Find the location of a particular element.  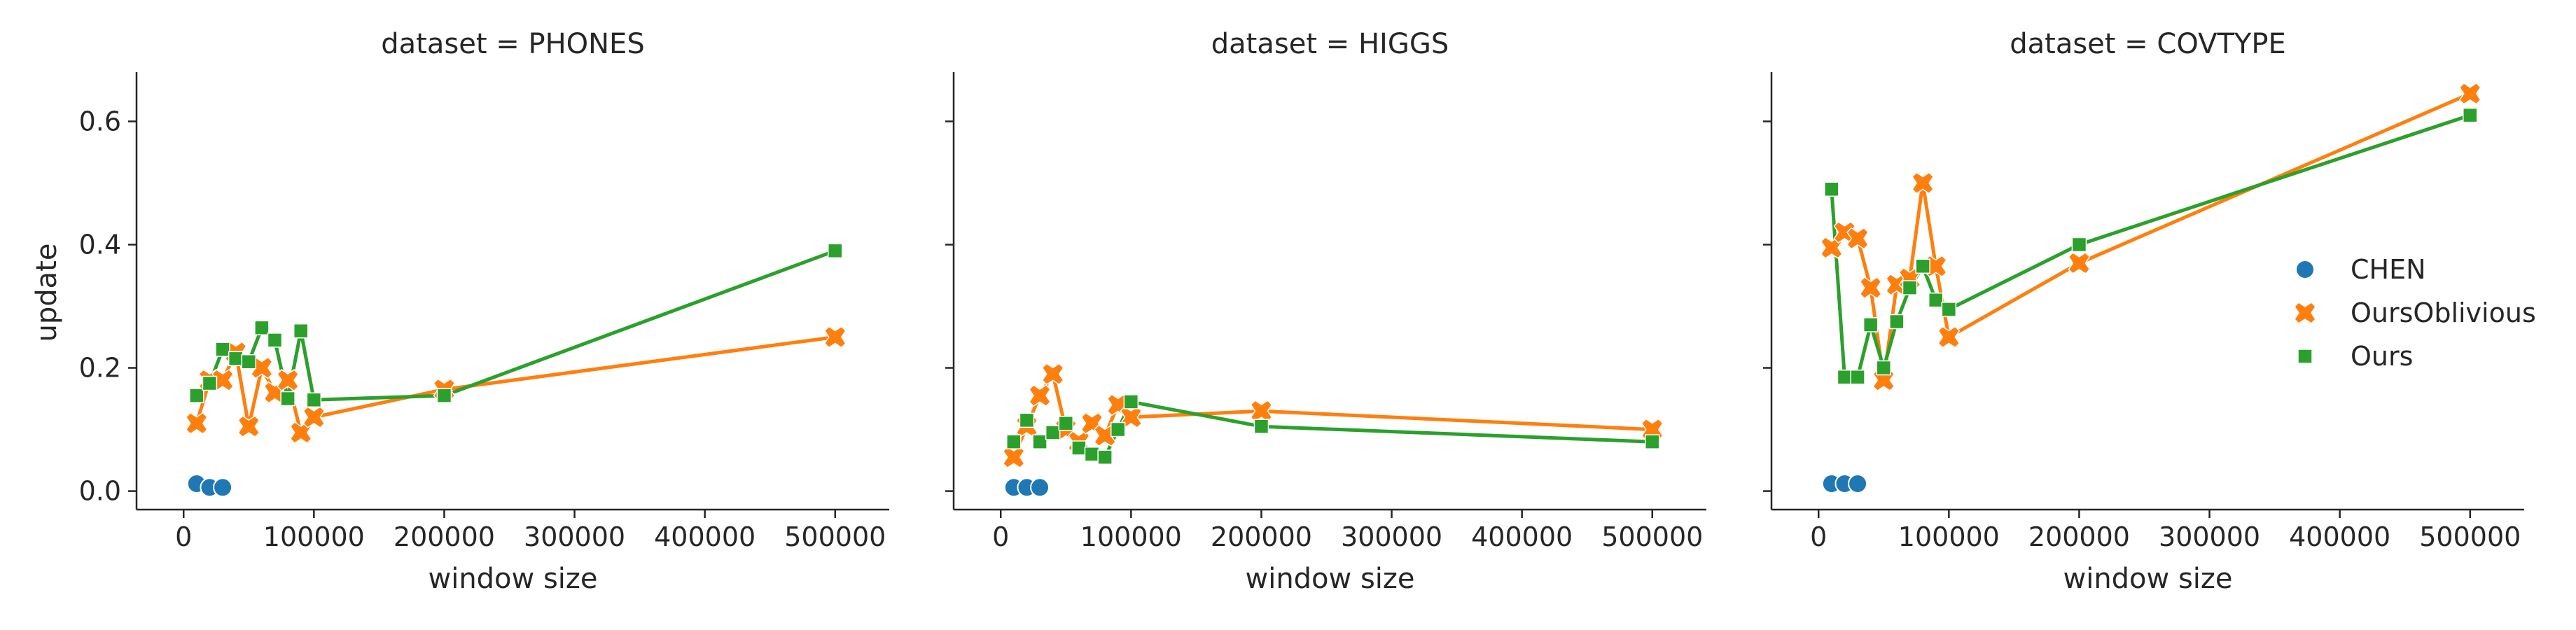

legend: CHEN OursOblivious Ours is located at coordinates (2415, 313).